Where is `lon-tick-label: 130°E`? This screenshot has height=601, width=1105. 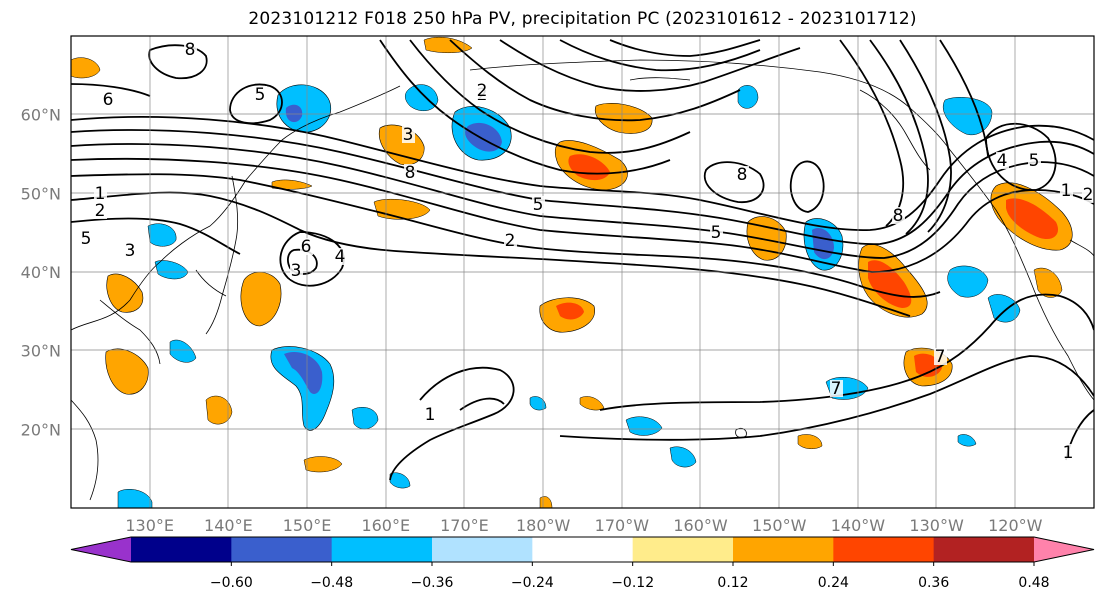
lon-tick-label: 130°E is located at coordinates (149, 525).